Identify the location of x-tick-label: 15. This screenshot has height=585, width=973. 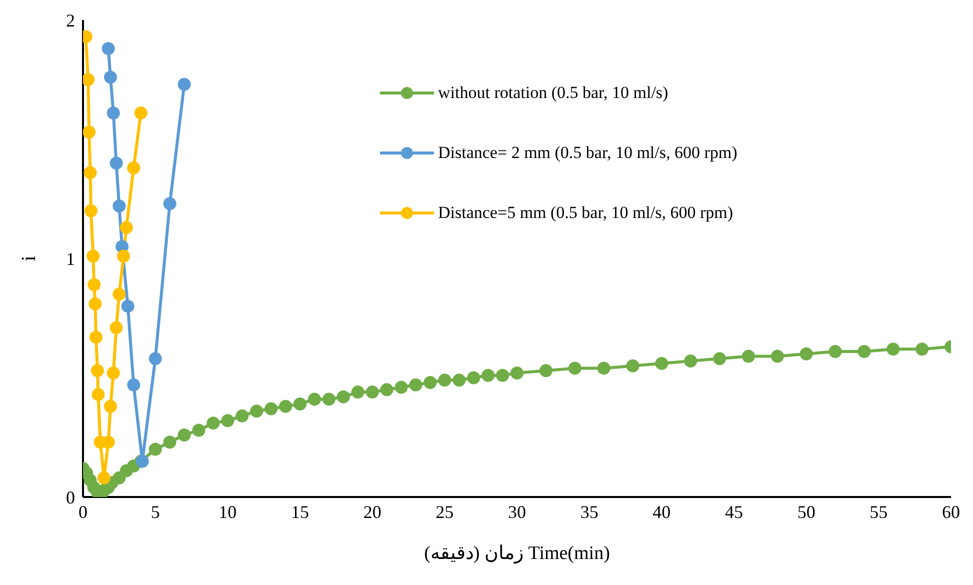
(300, 512).